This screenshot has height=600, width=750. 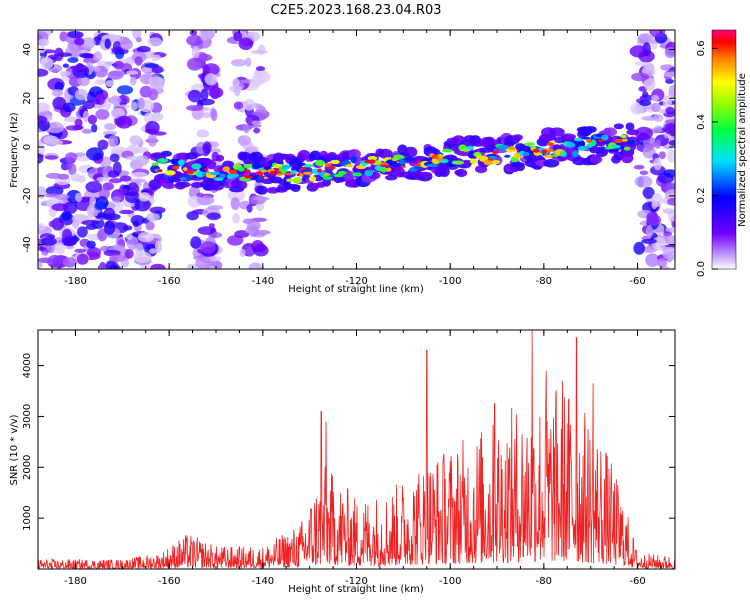 What do you see at coordinates (701, 48) in the screenshot?
I see `colorbar-tick-label: 0.6` at bounding box center [701, 48].